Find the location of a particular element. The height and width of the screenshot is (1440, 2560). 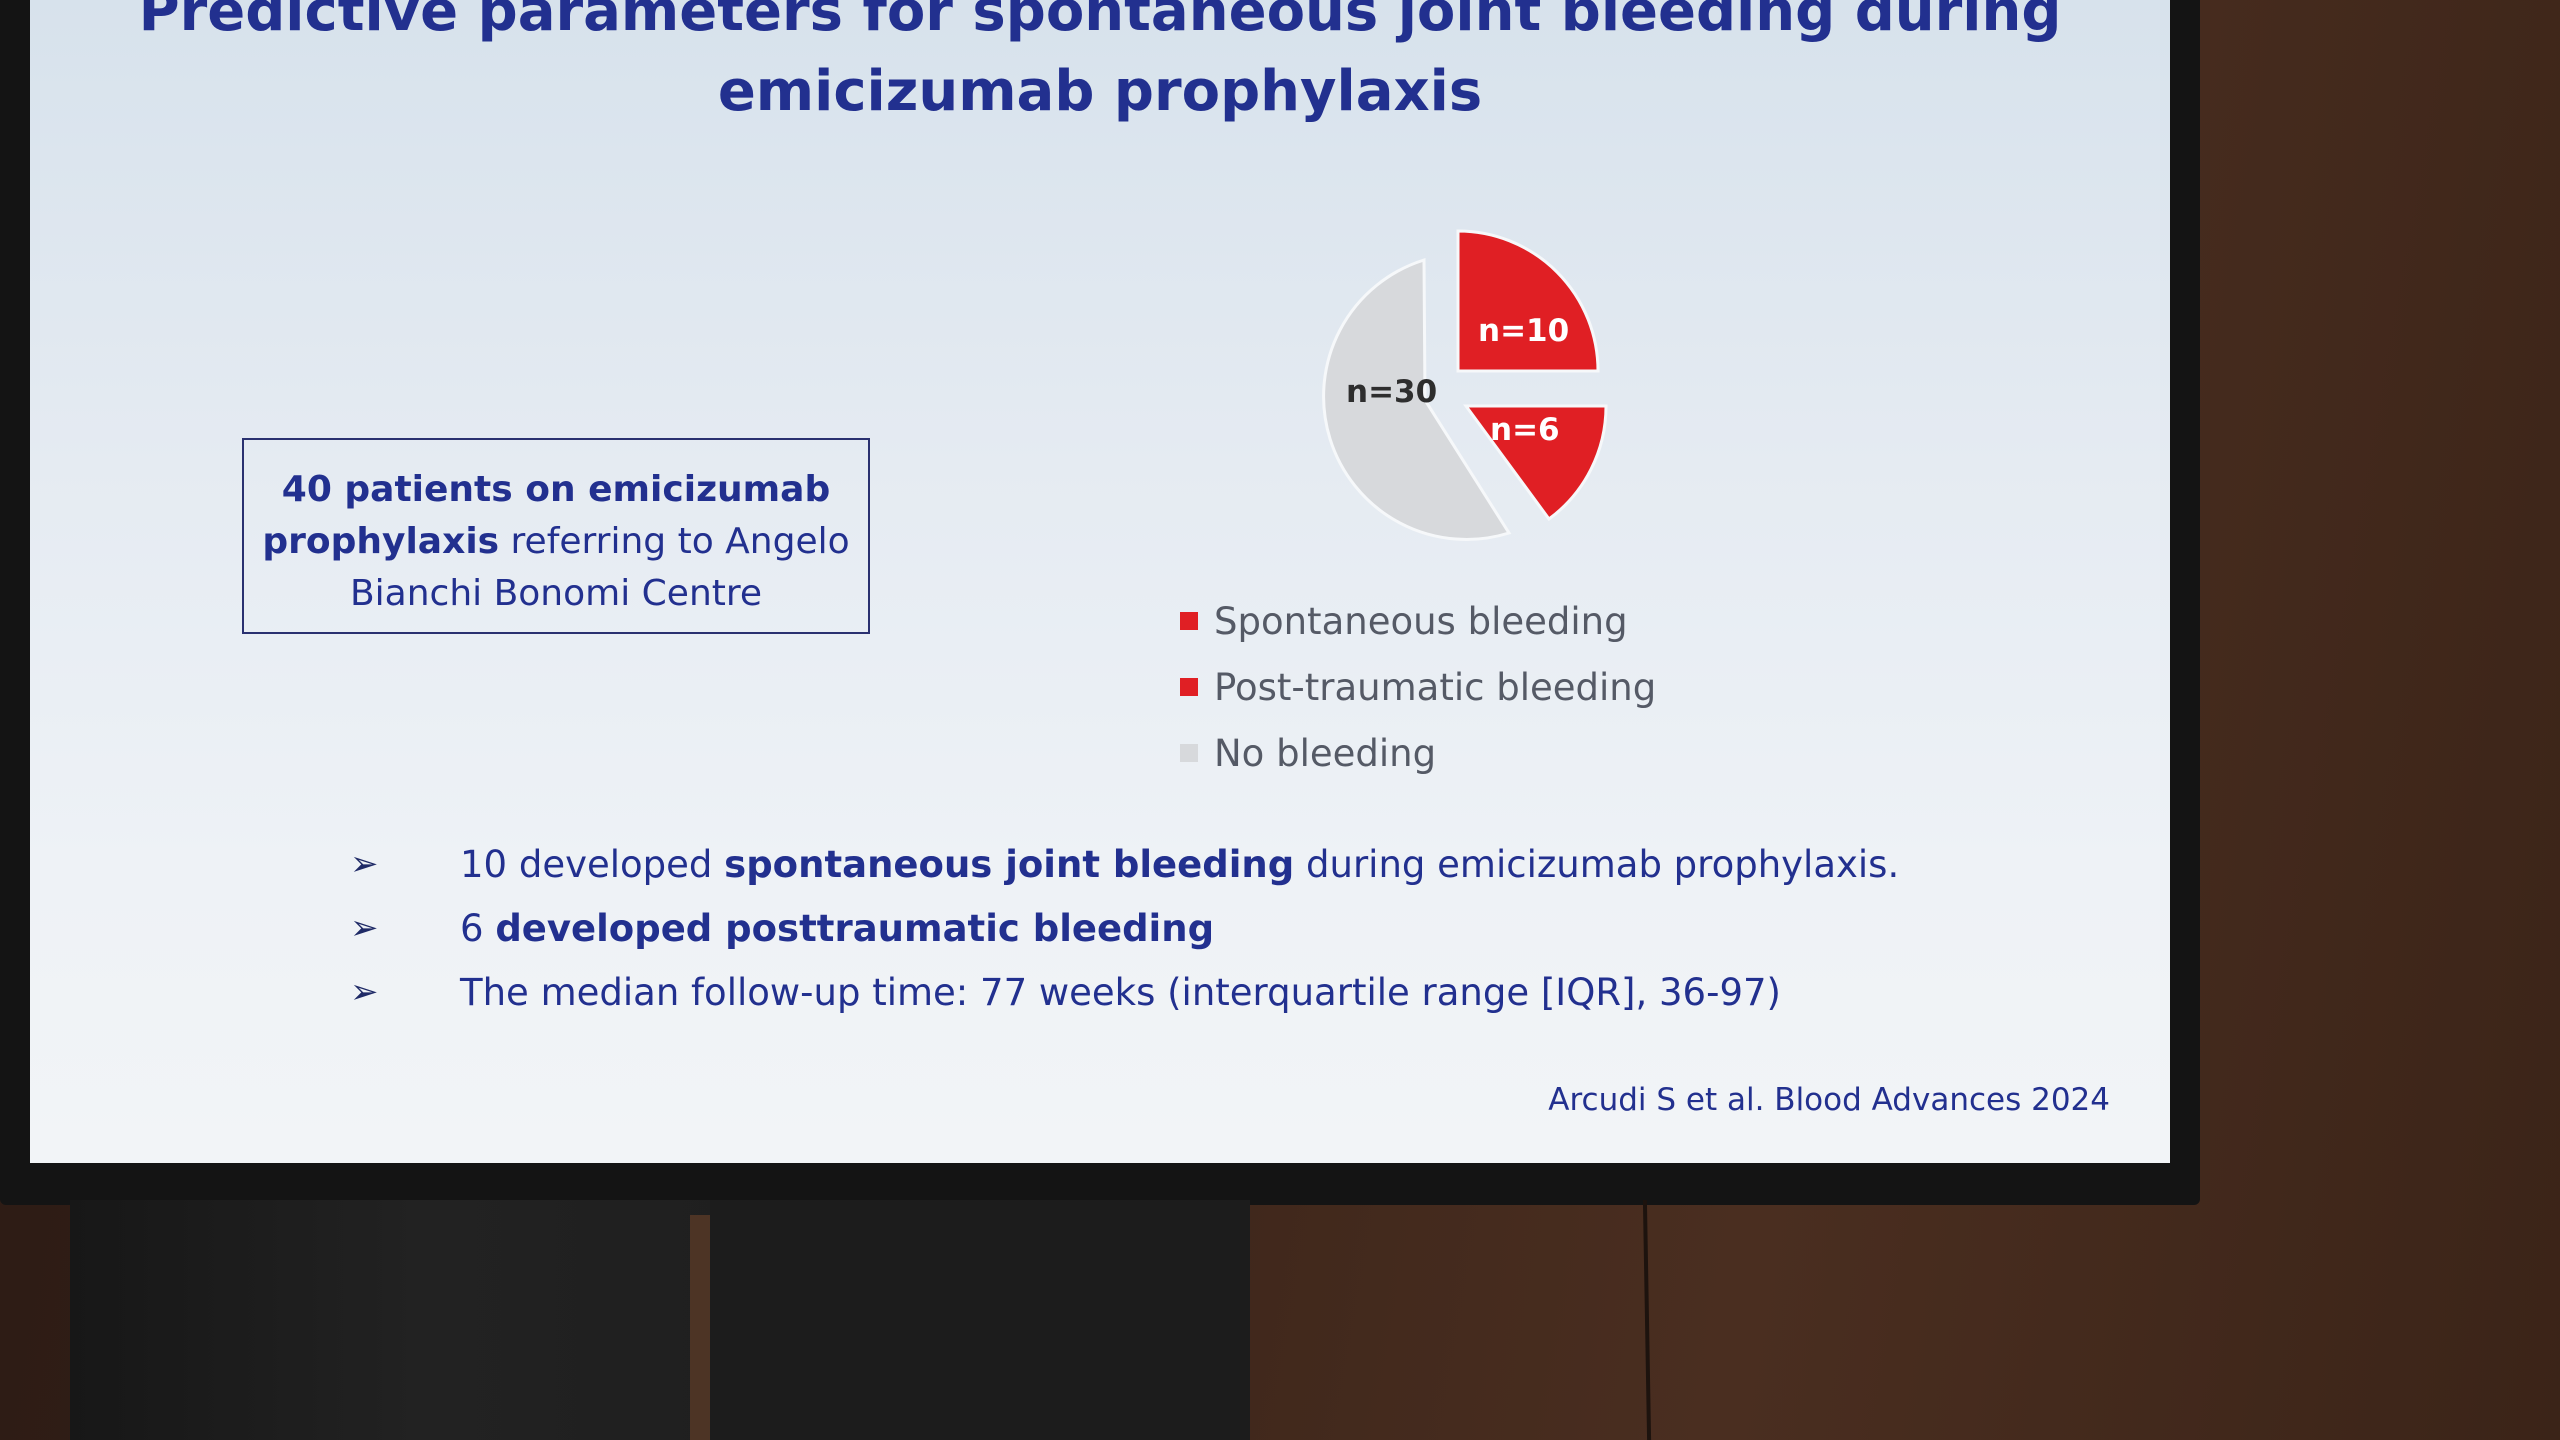

cable is located at coordinates (1647, 1319).